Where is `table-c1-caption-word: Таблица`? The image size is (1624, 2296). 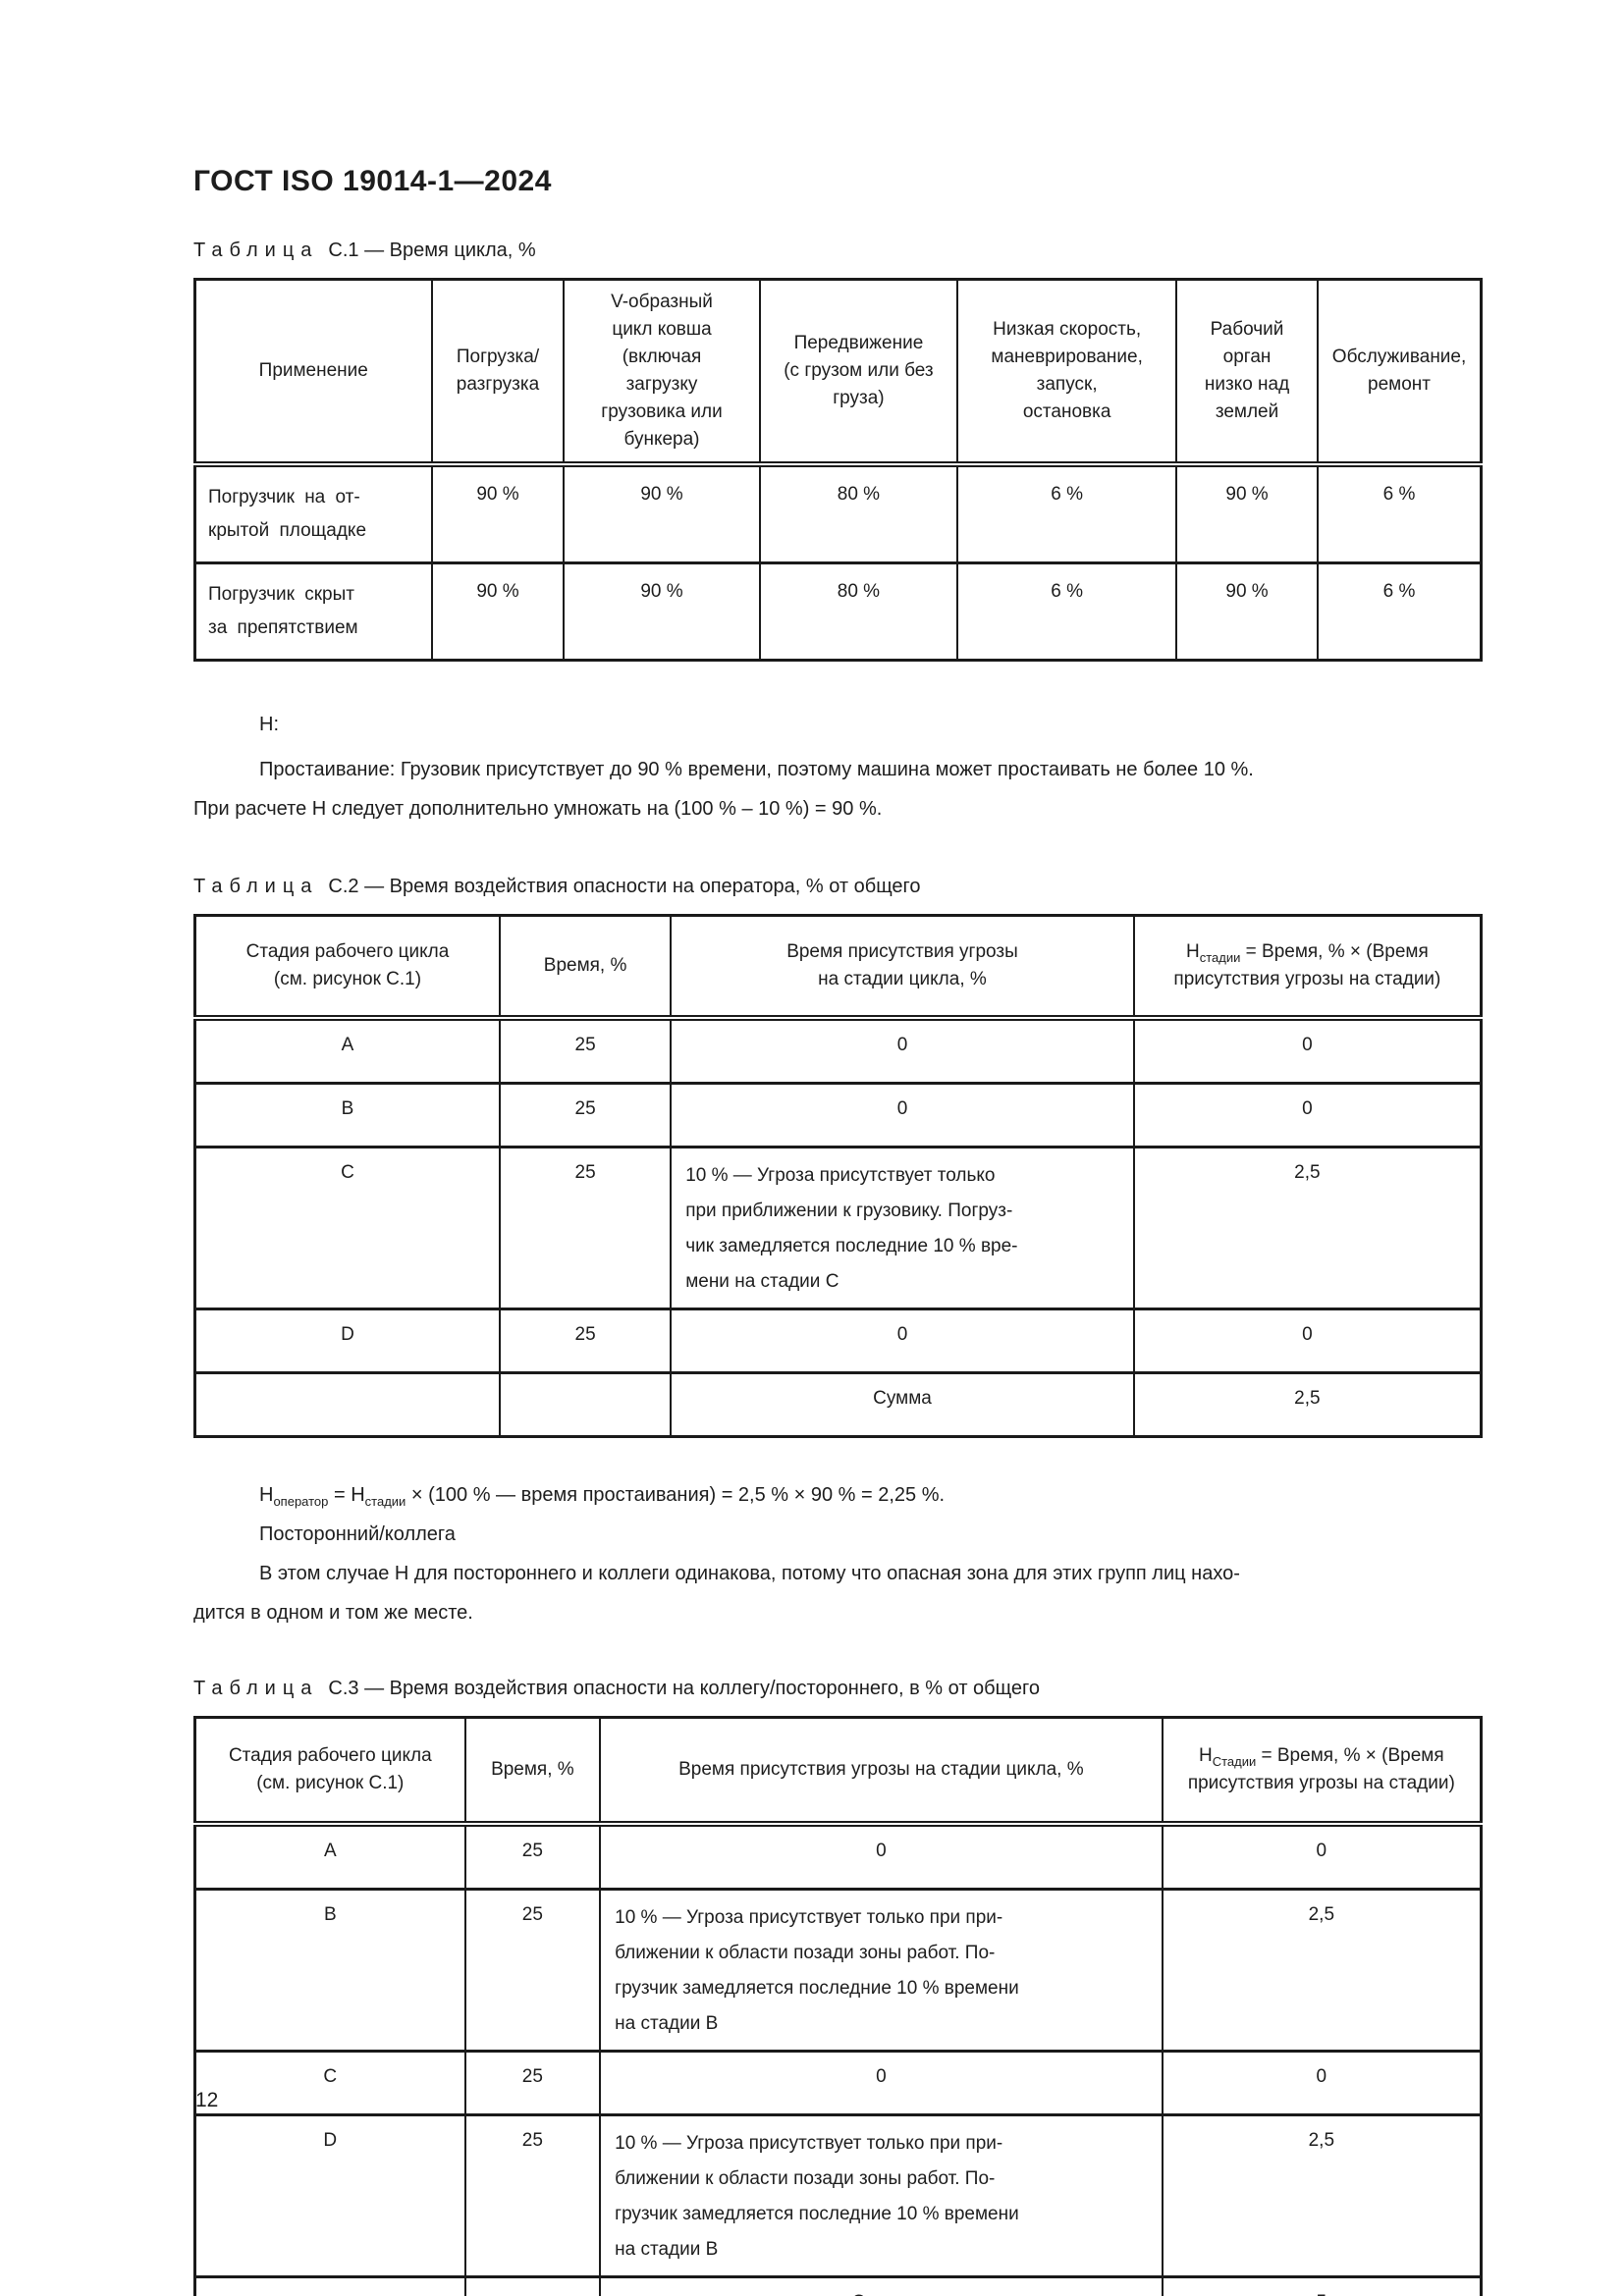
table-c1-caption-word: Таблица is located at coordinates (256, 251).